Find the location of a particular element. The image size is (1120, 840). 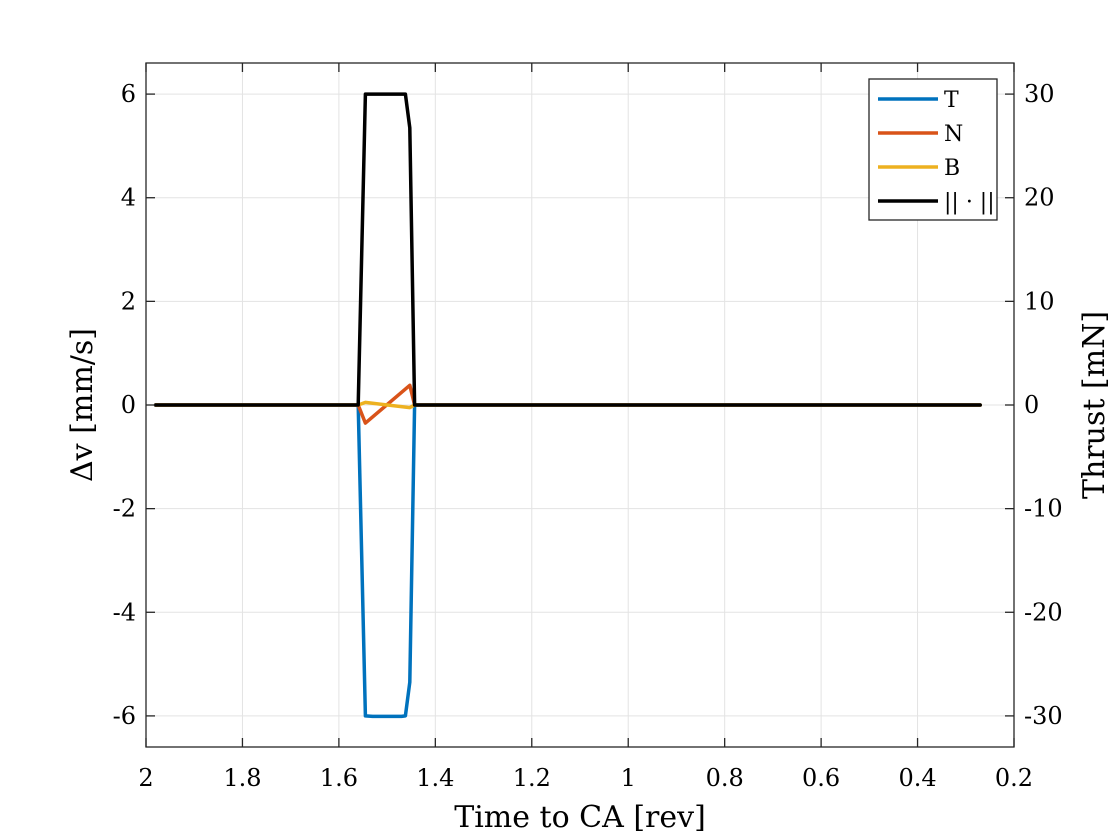

legend-label: N is located at coordinates (953, 134).